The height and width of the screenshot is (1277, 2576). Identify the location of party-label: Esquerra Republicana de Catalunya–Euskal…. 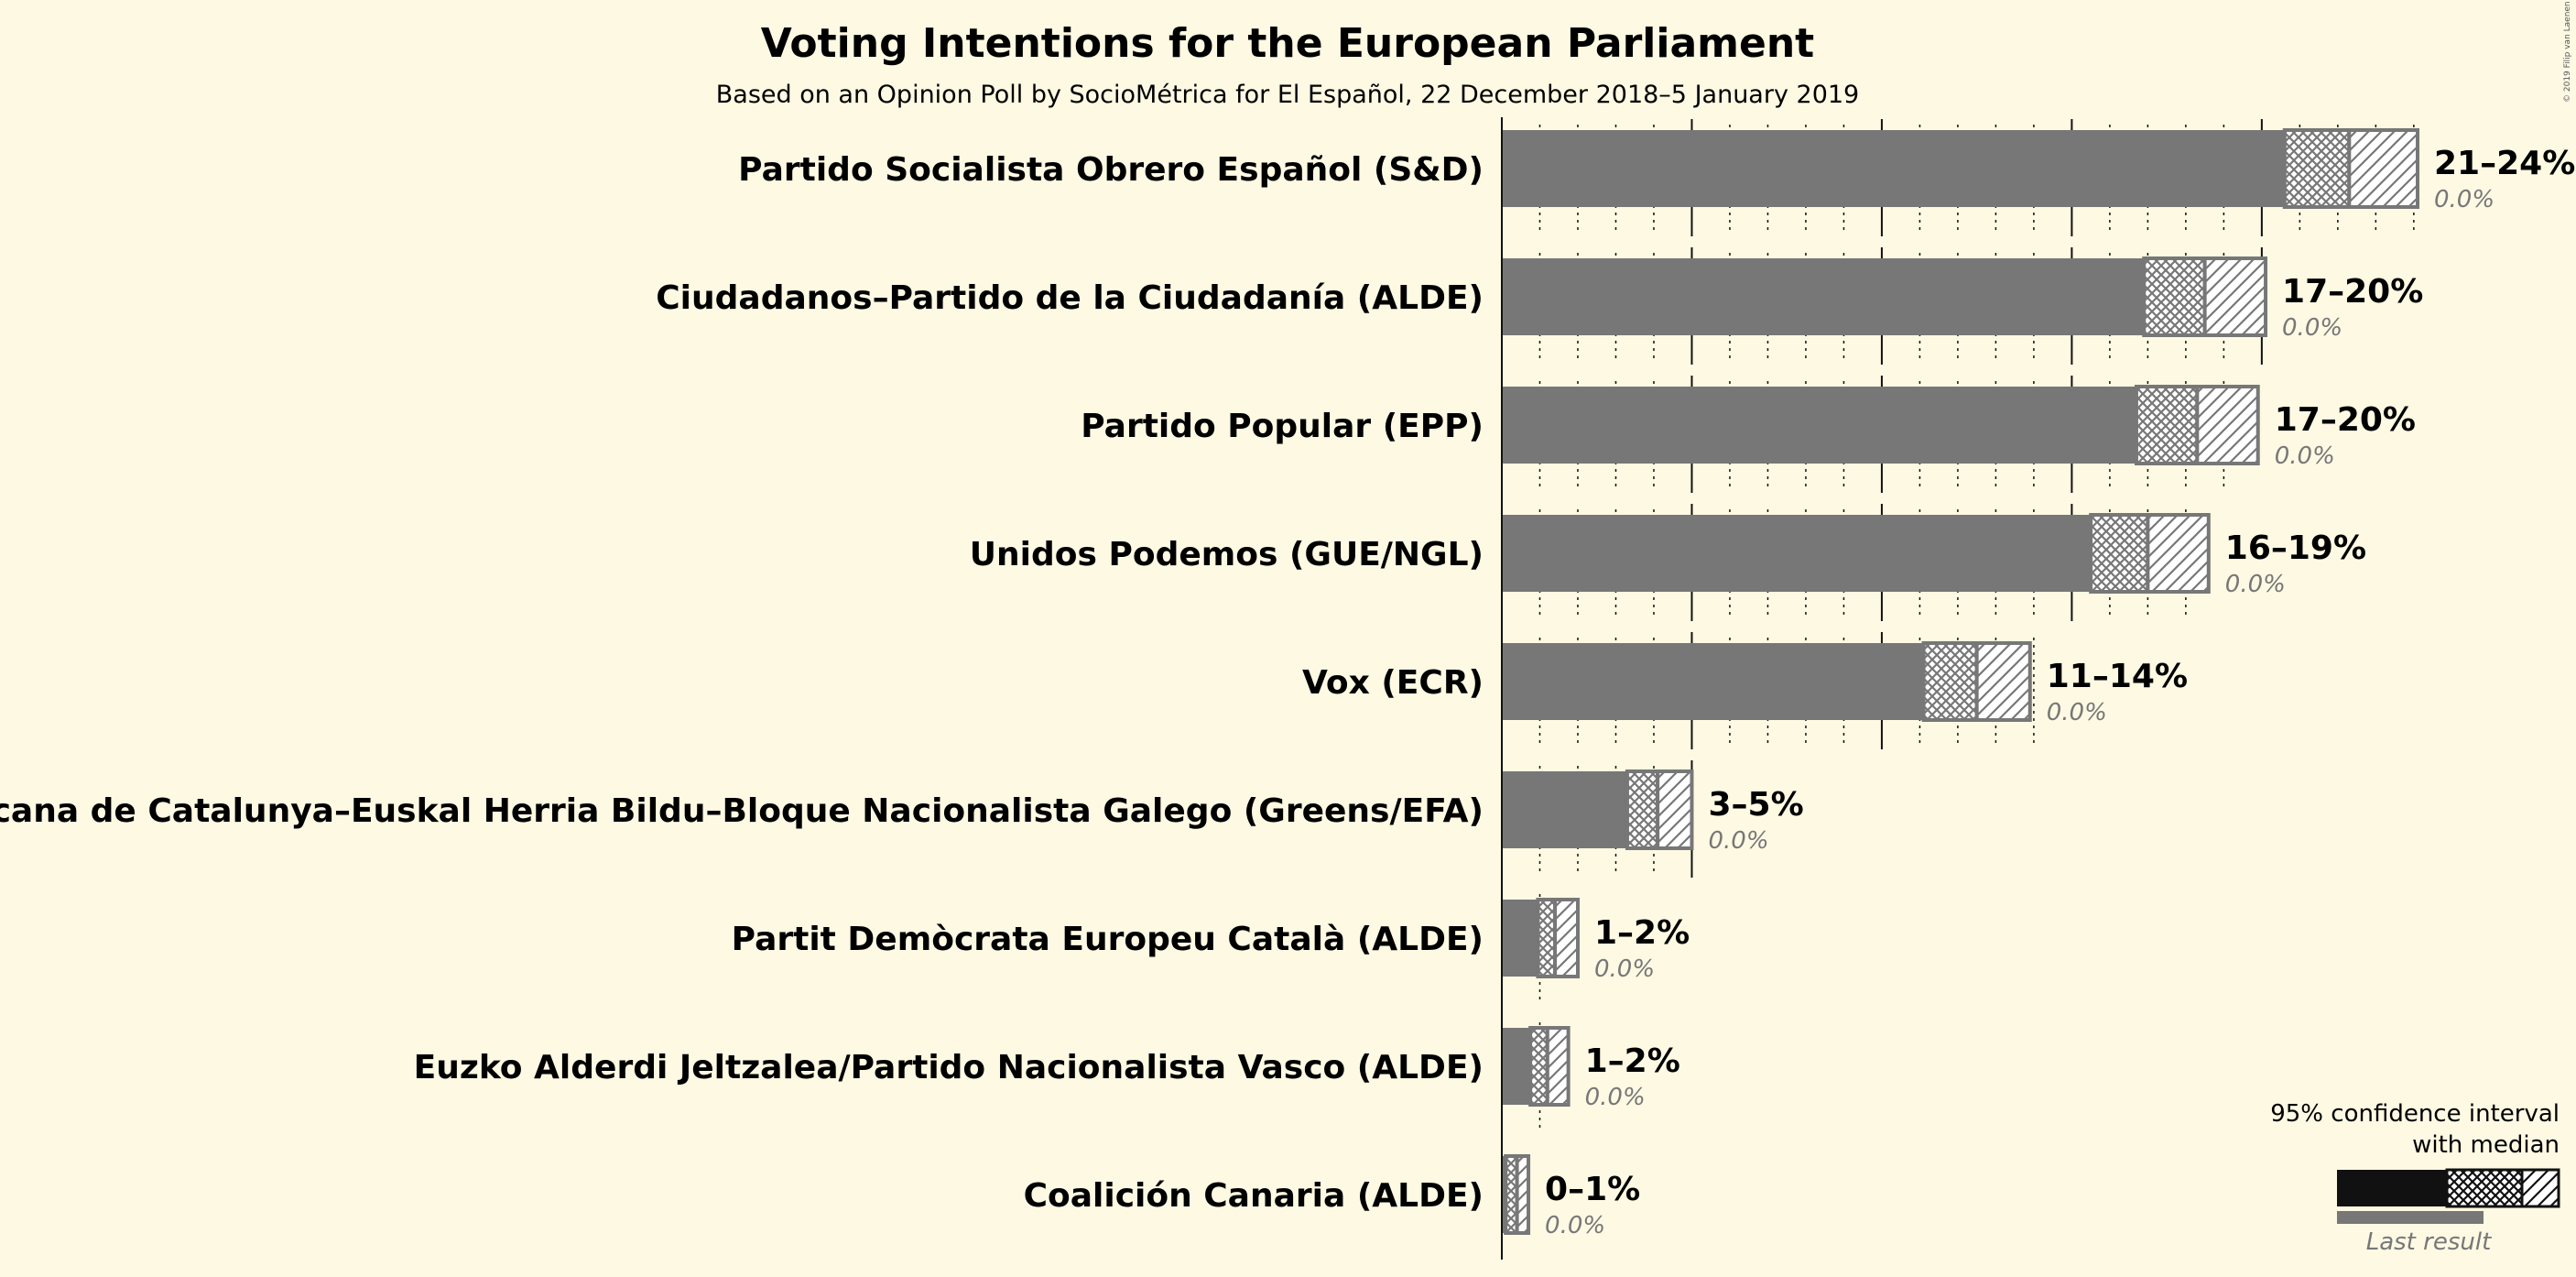
(742, 811).